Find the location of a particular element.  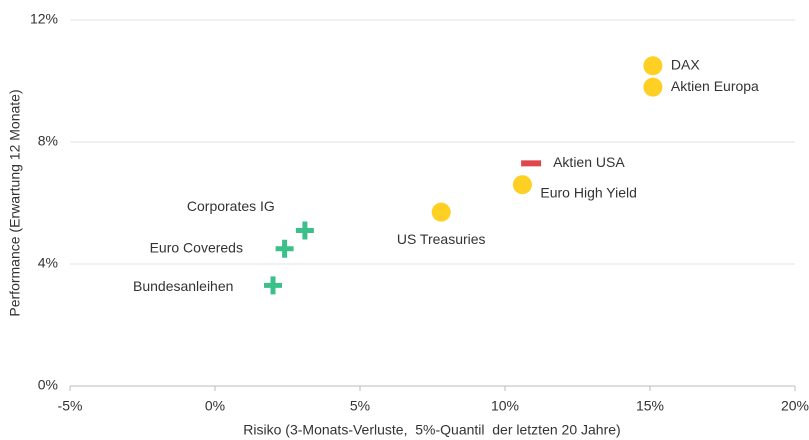

point-label: Corporates IG is located at coordinates (231, 206).